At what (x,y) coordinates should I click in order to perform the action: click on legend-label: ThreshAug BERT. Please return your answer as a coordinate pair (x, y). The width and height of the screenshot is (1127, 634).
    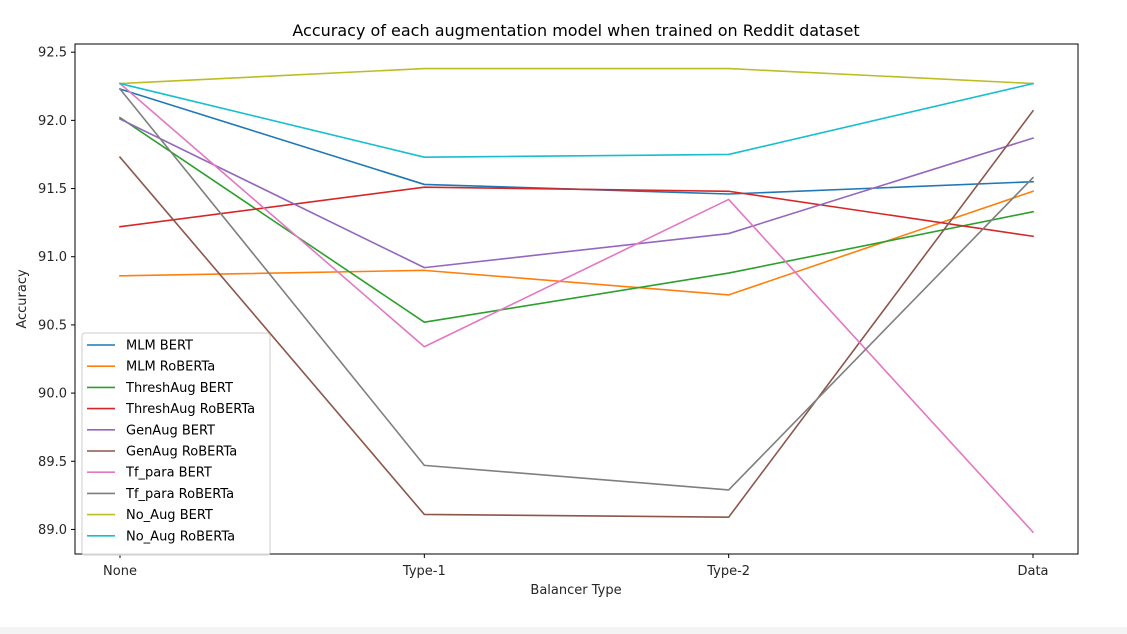
    Looking at the image, I should click on (179, 388).